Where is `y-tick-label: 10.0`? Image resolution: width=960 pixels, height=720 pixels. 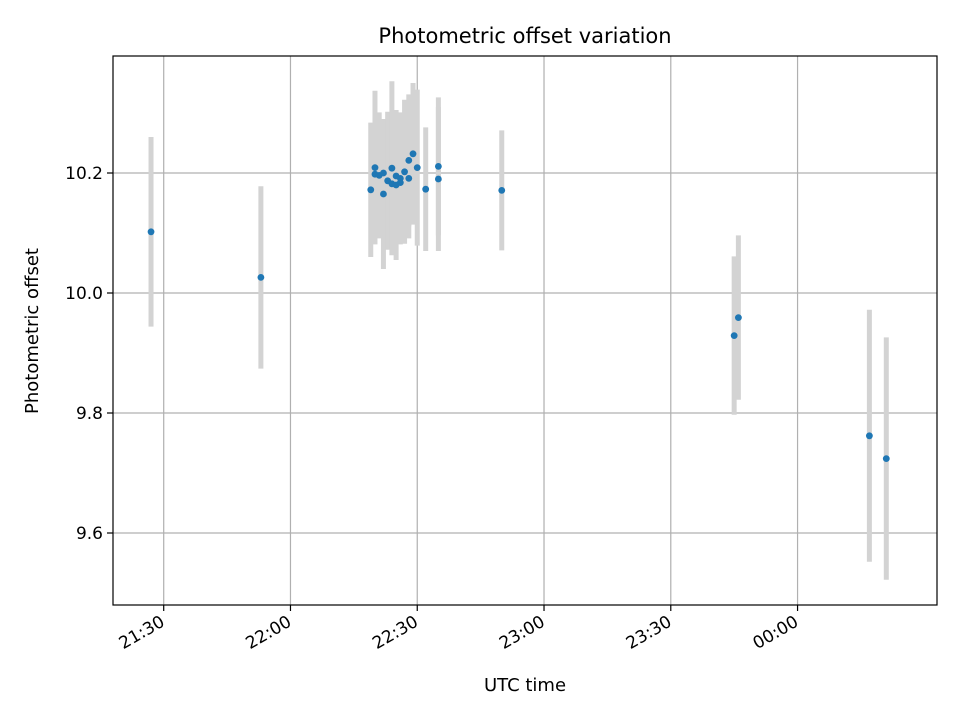
y-tick-label: 10.0 is located at coordinates (84, 294).